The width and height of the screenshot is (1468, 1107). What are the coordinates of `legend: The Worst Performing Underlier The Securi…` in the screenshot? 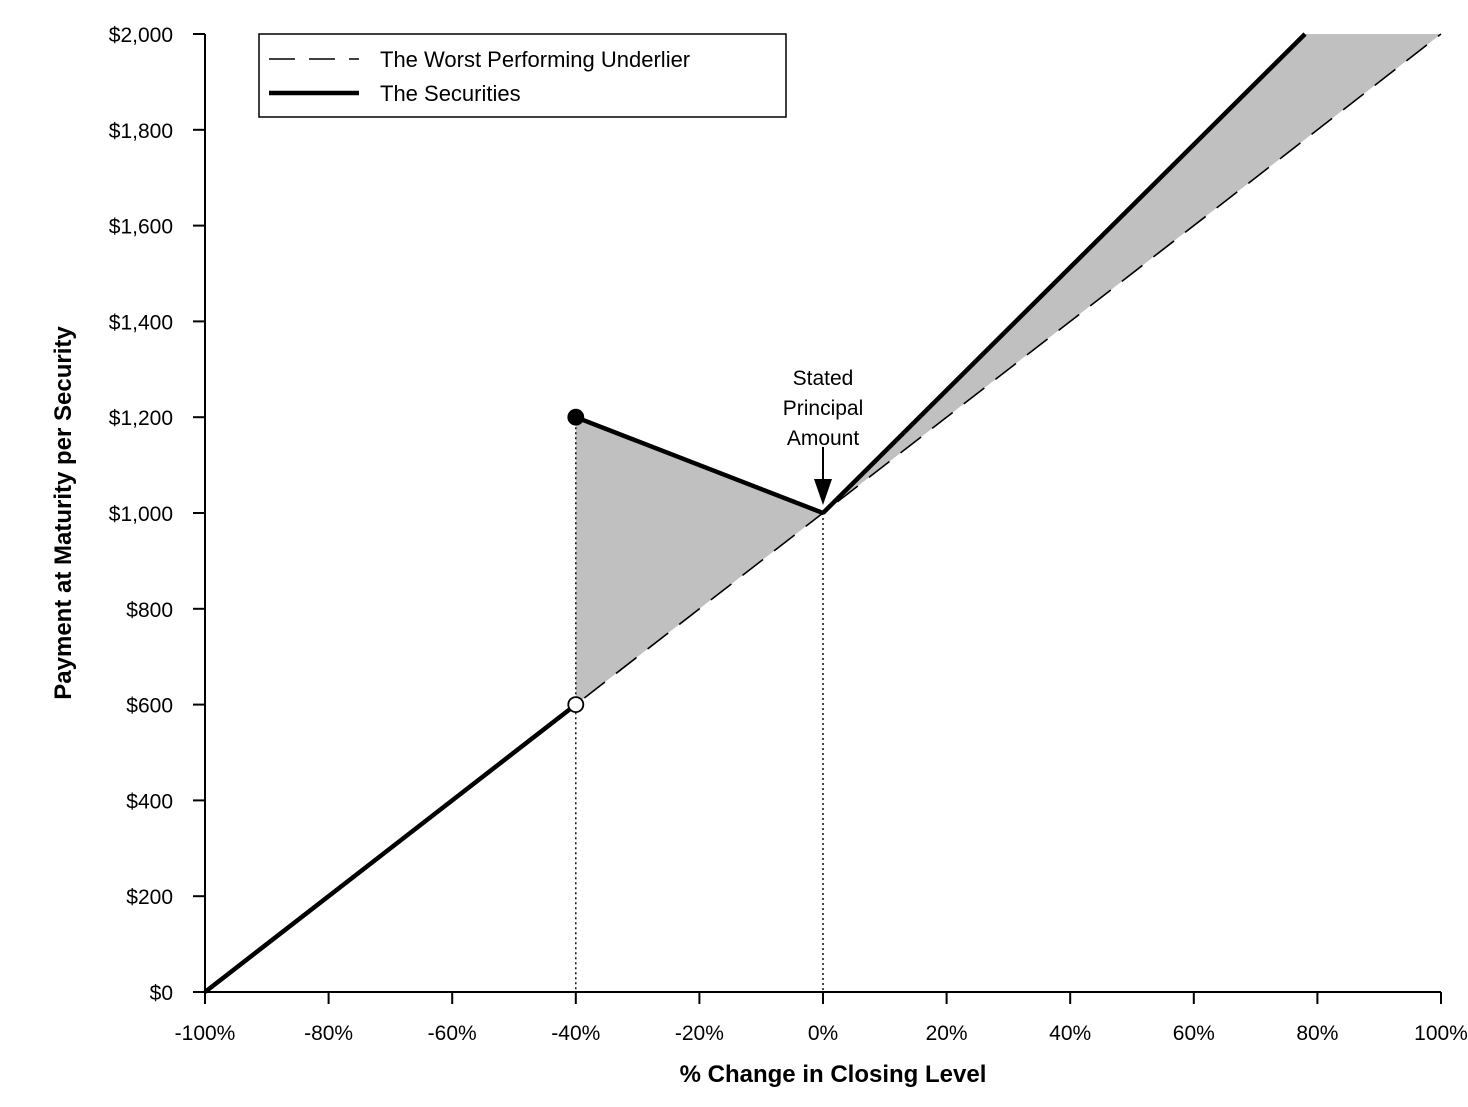 It's located at (522, 75).